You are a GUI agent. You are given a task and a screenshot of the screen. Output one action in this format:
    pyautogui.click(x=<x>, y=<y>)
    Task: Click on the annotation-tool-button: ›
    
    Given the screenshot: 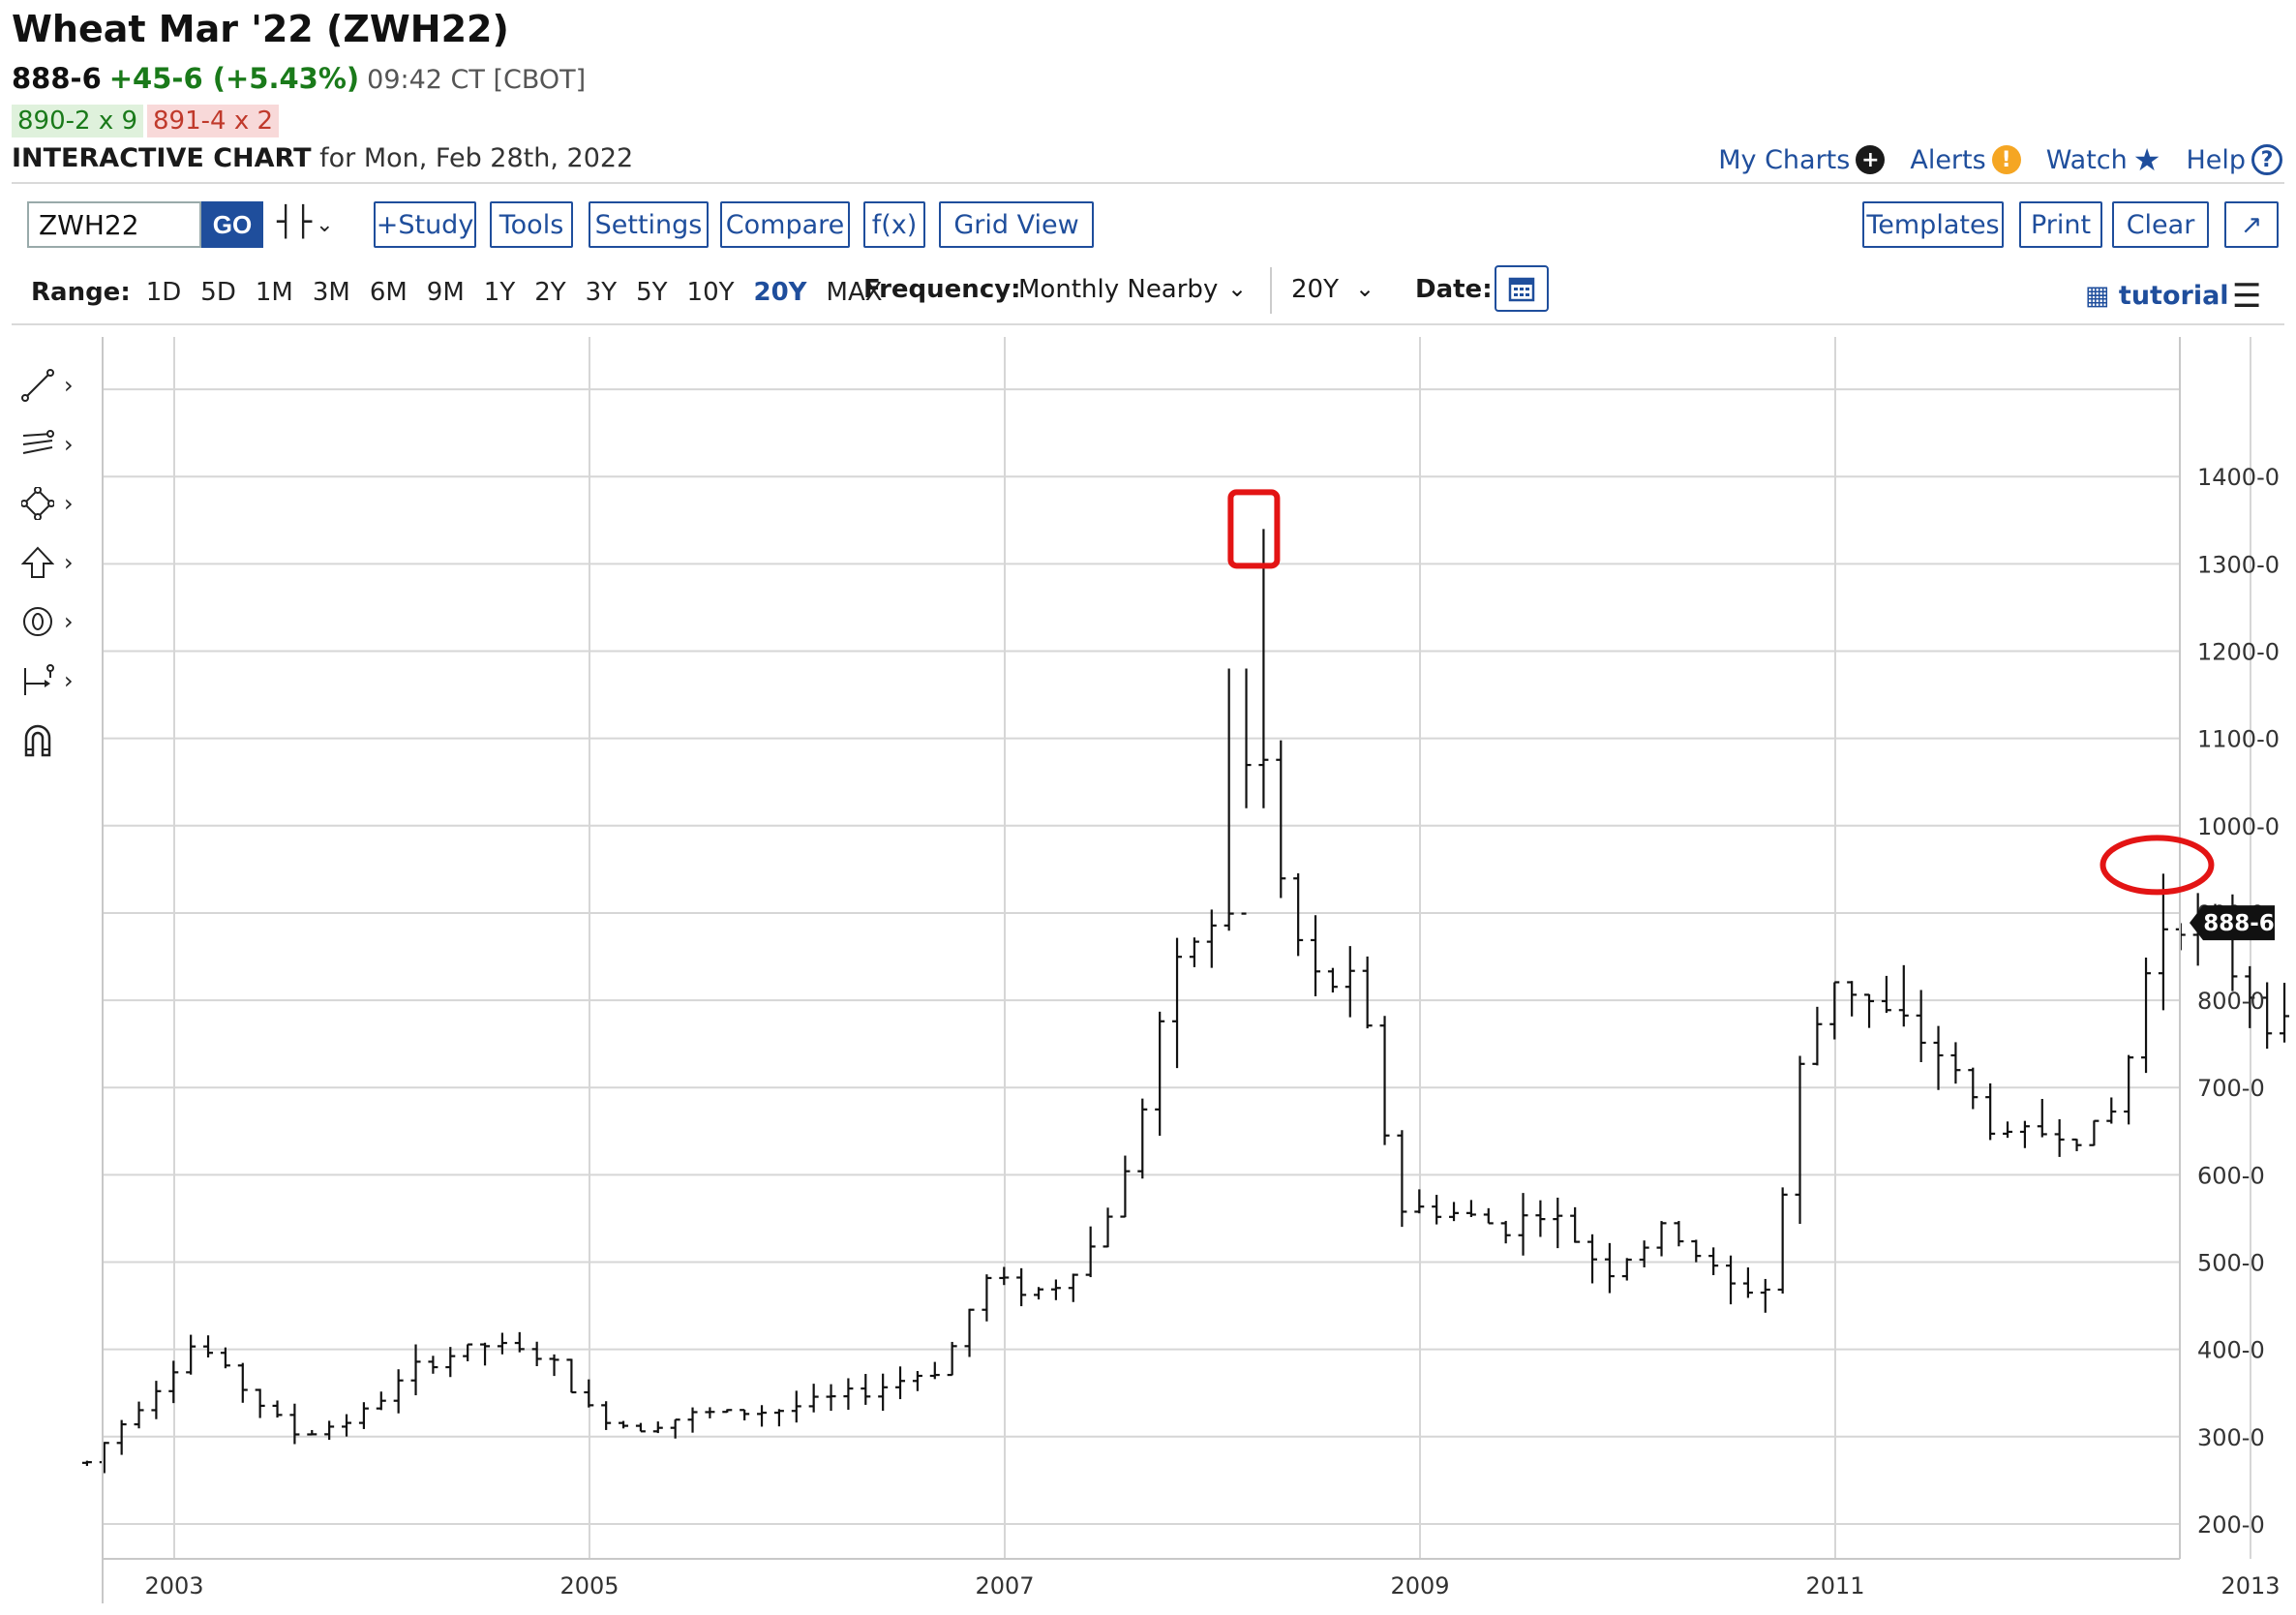 What is the action you would take?
    pyautogui.click(x=55, y=621)
    